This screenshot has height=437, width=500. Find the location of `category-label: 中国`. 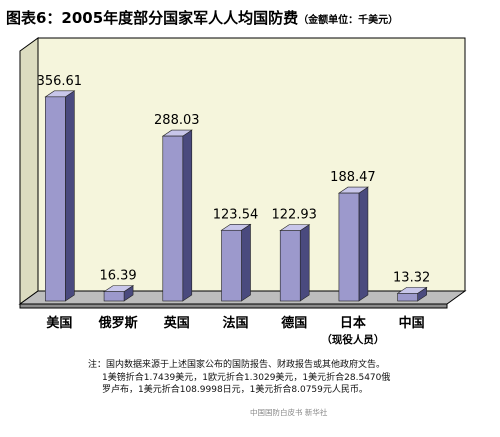

category-label: 中国 is located at coordinates (412, 323).